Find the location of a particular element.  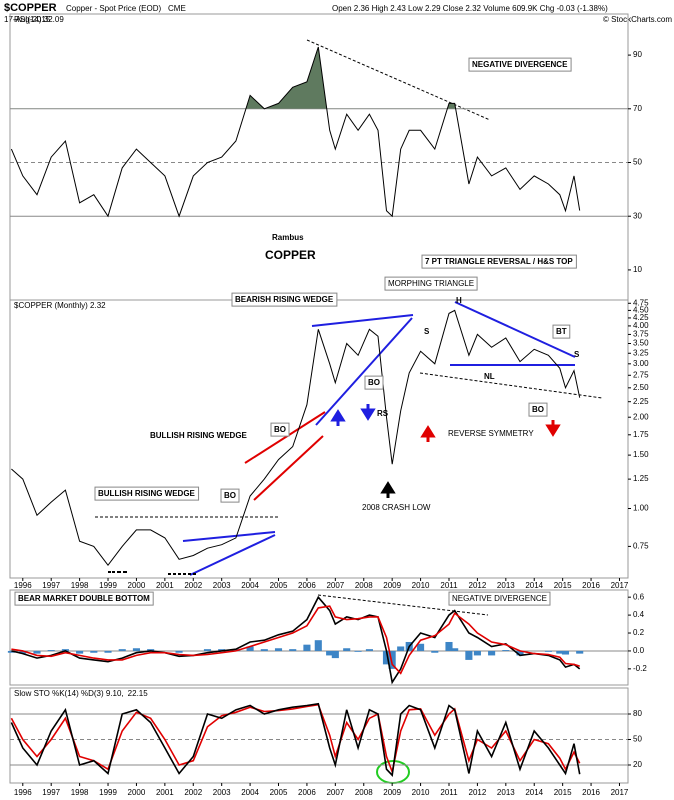

y-tick-label: 2.00 is located at coordinates (641, 416).